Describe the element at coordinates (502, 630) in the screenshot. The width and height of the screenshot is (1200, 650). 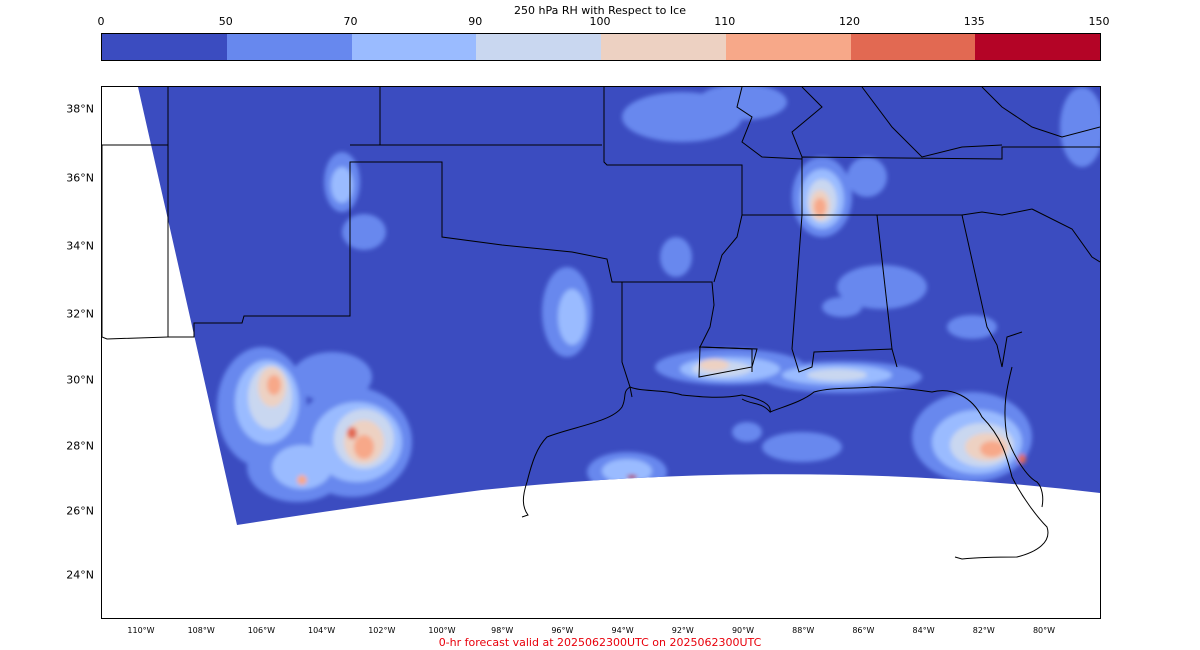
I see `longitude-label: 98°W` at that location.